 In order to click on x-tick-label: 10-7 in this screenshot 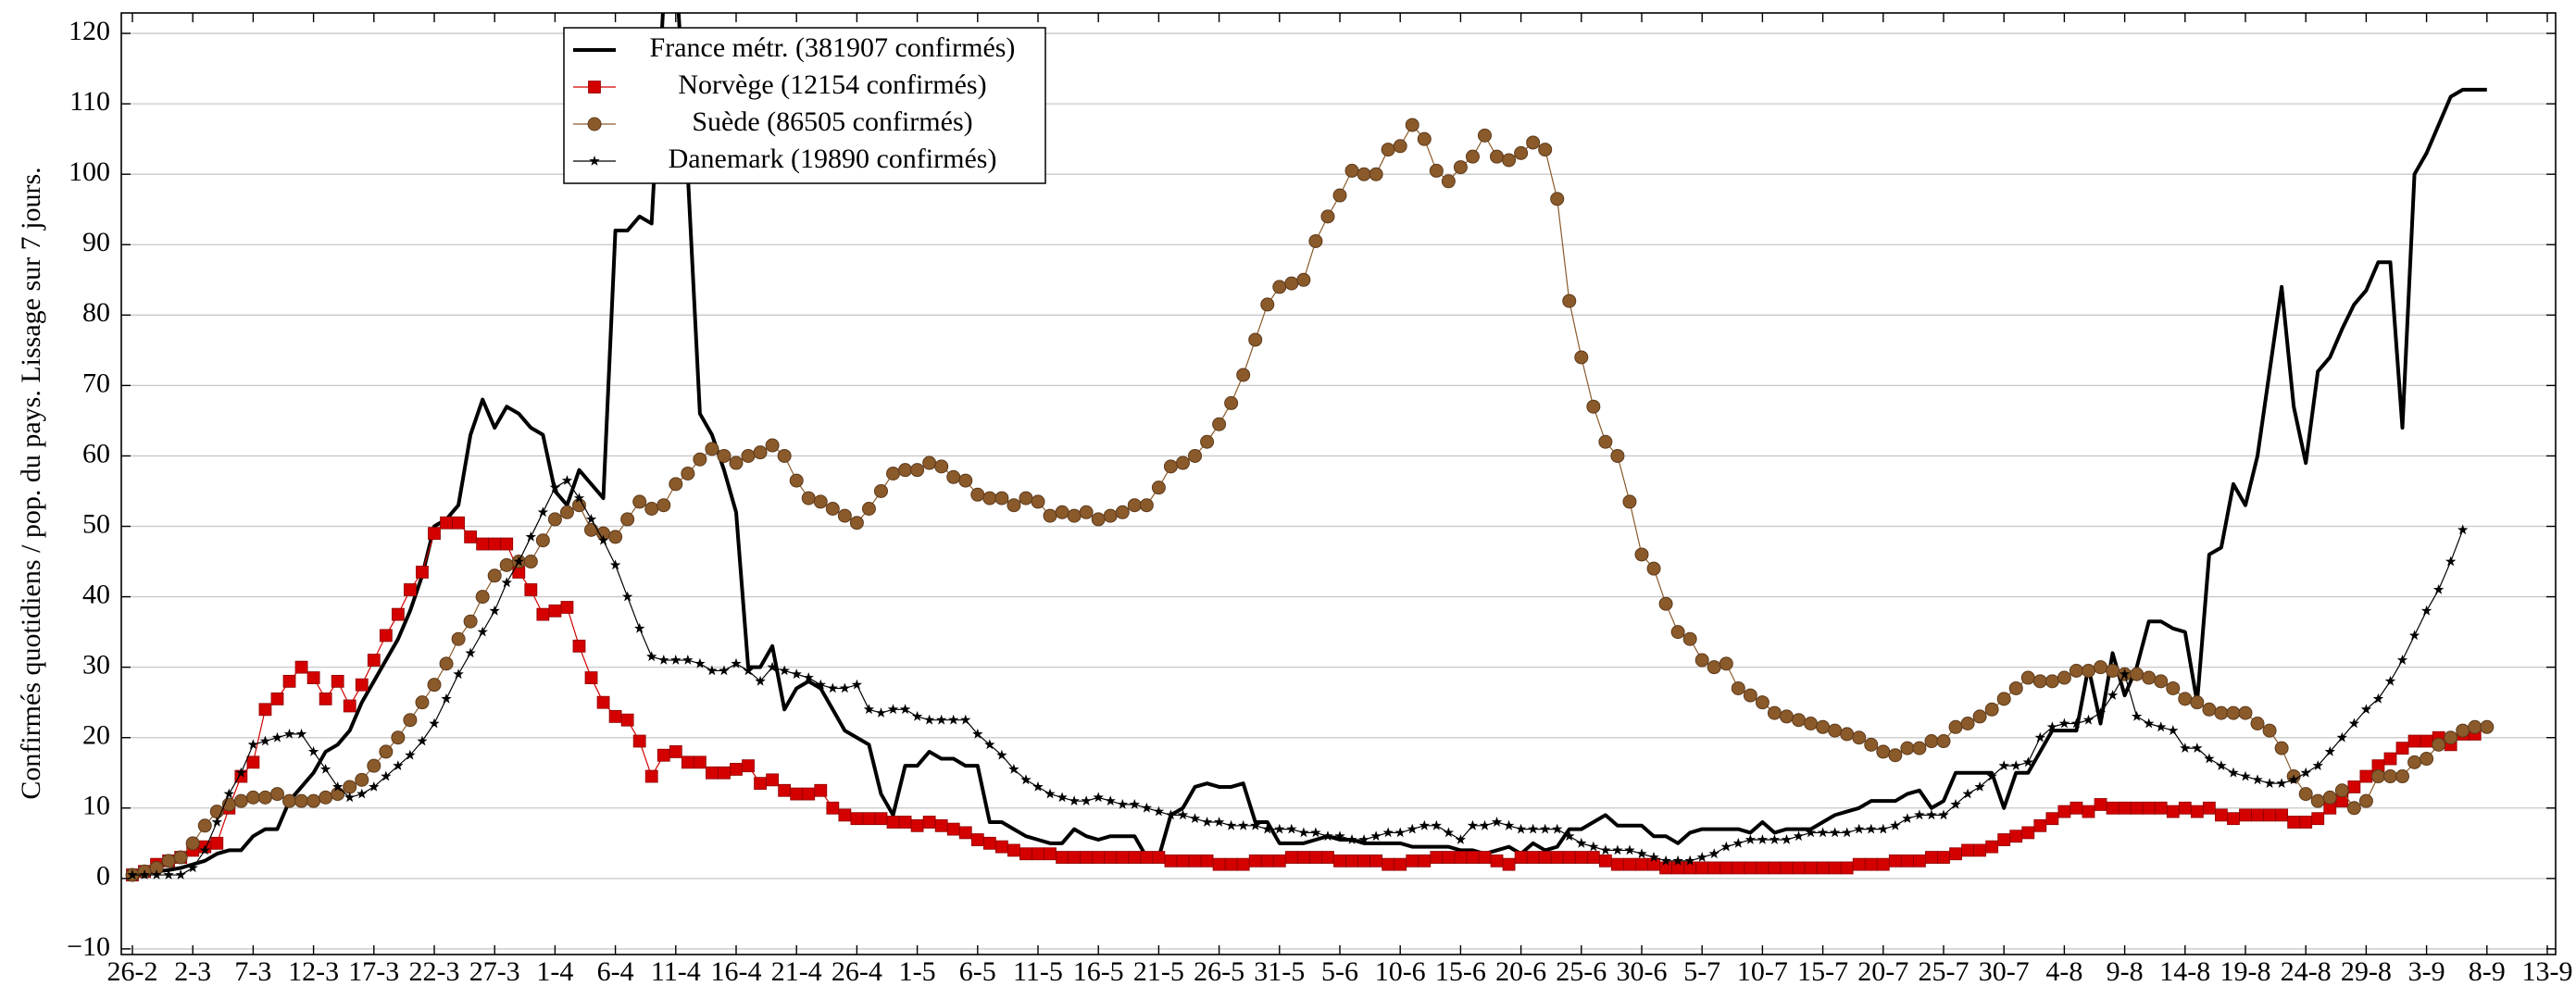, I will do `click(1762, 971)`.